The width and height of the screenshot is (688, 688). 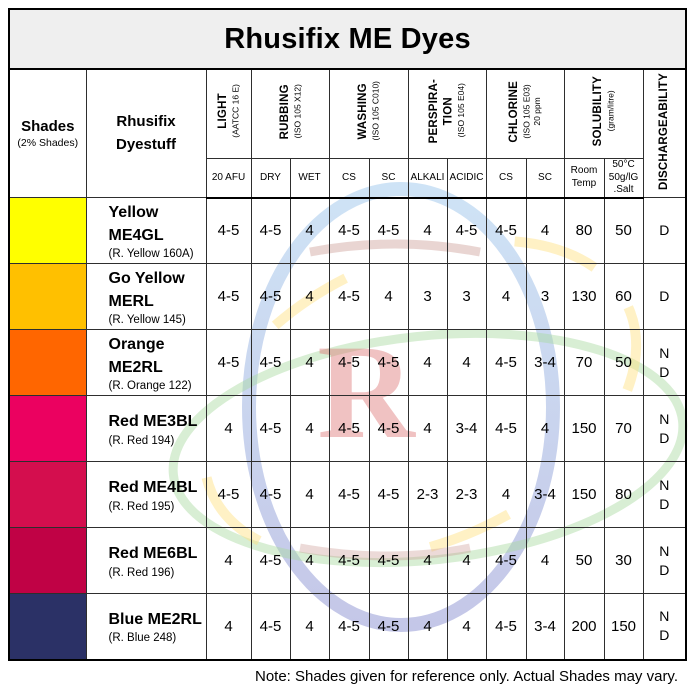 What do you see at coordinates (235, 111) in the screenshot?
I see `light-standard: (AATCC 16 E)` at bounding box center [235, 111].